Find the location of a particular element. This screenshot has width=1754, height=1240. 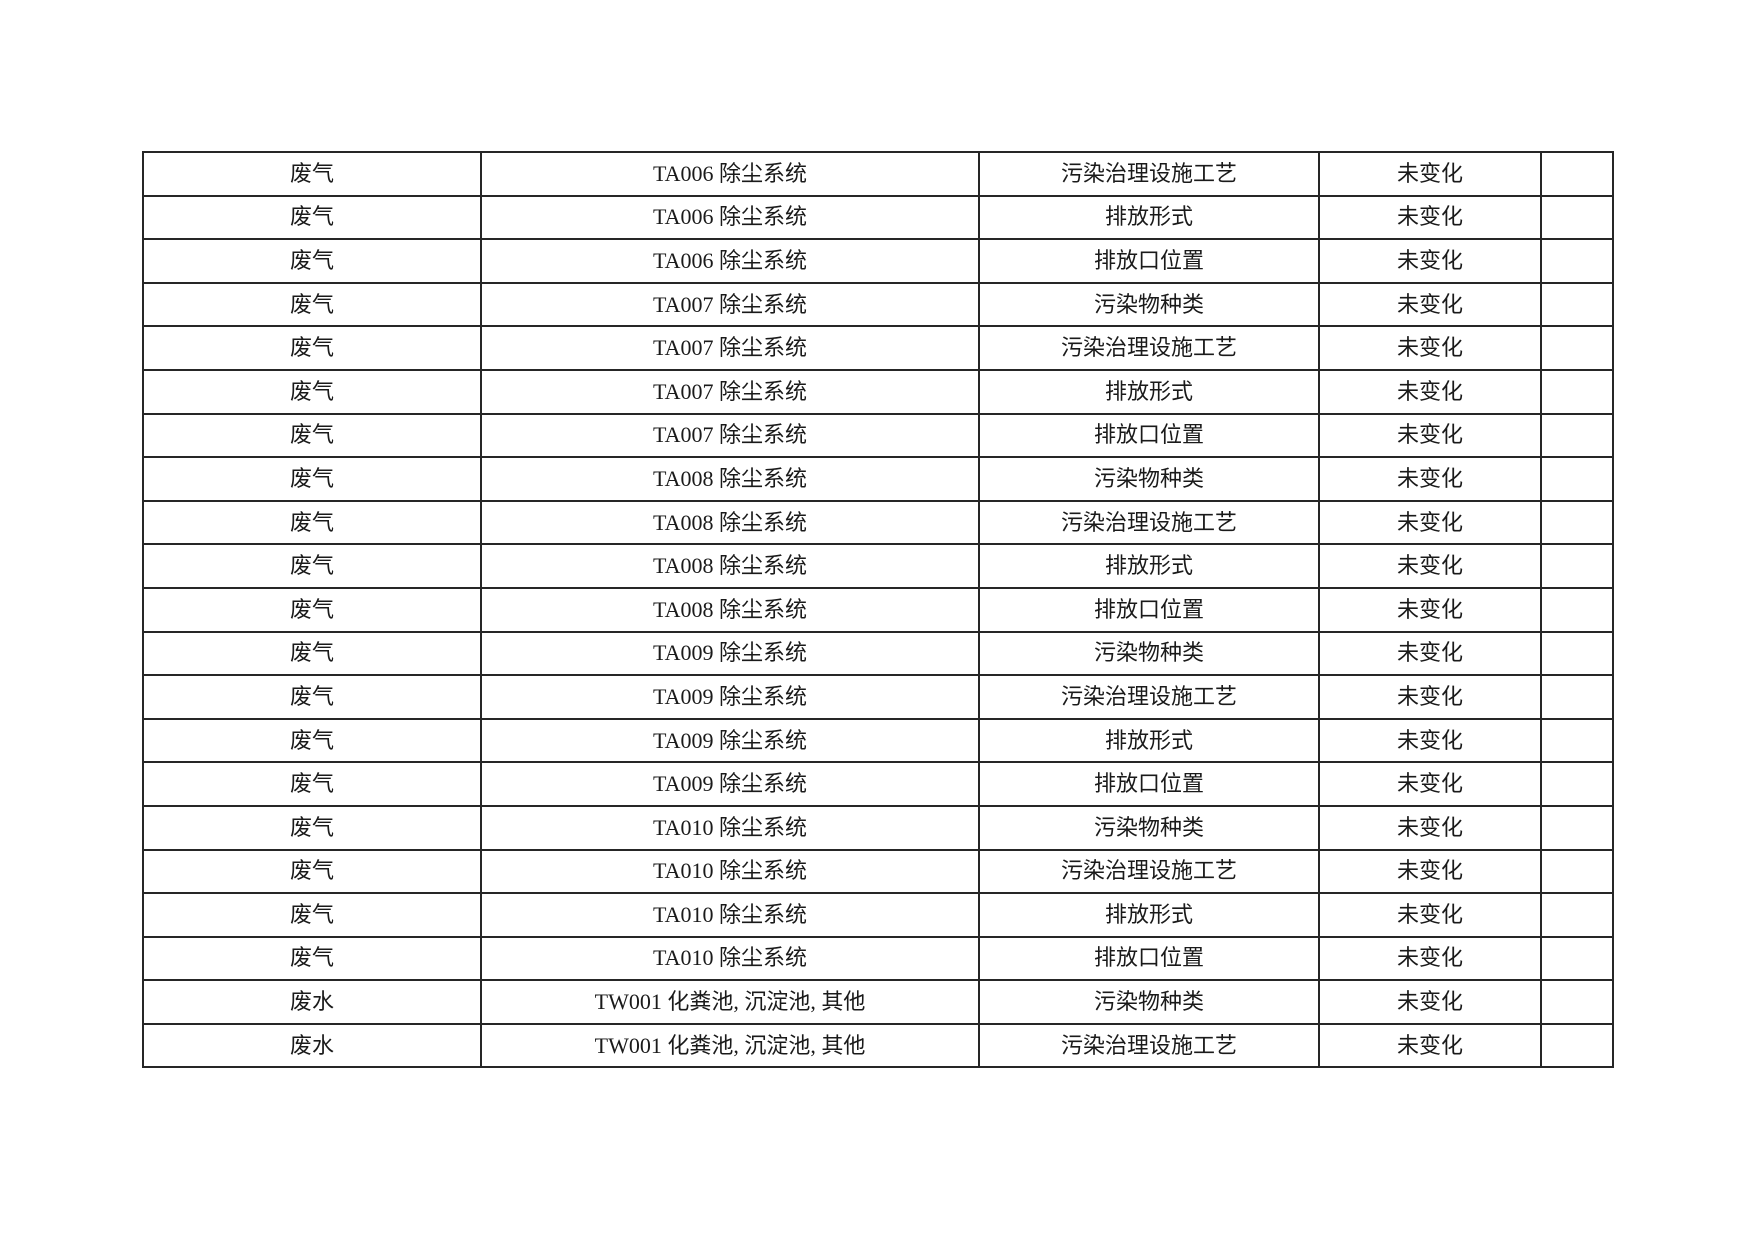

table-row: 废气 TA009 除尘系统 污染治理设施工艺 未变化 is located at coordinates (878, 697).